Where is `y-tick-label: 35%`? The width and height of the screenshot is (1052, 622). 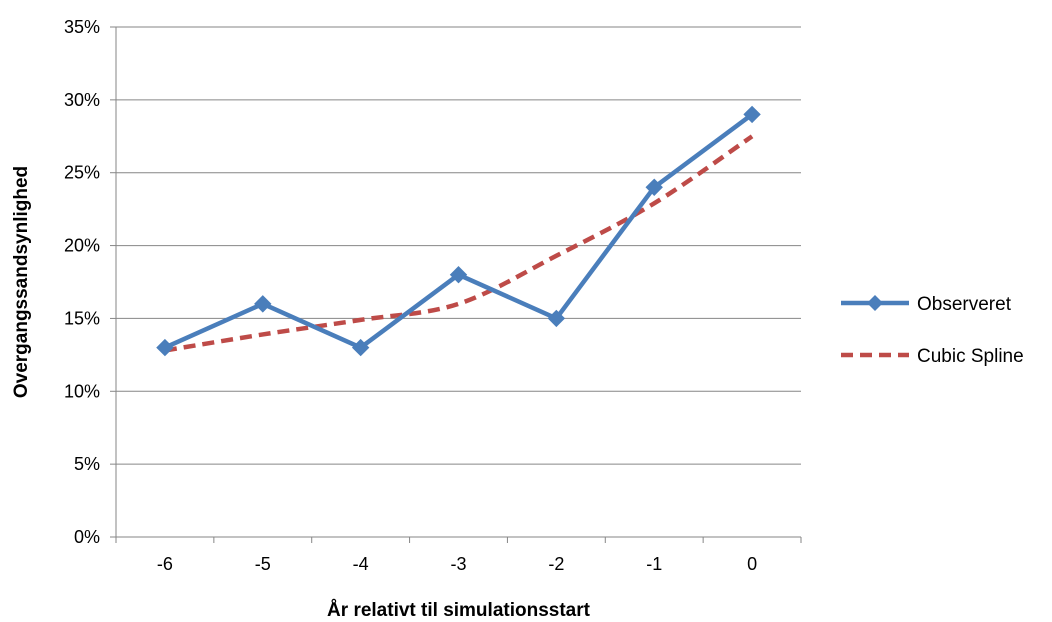 y-tick-label: 35% is located at coordinates (82, 27).